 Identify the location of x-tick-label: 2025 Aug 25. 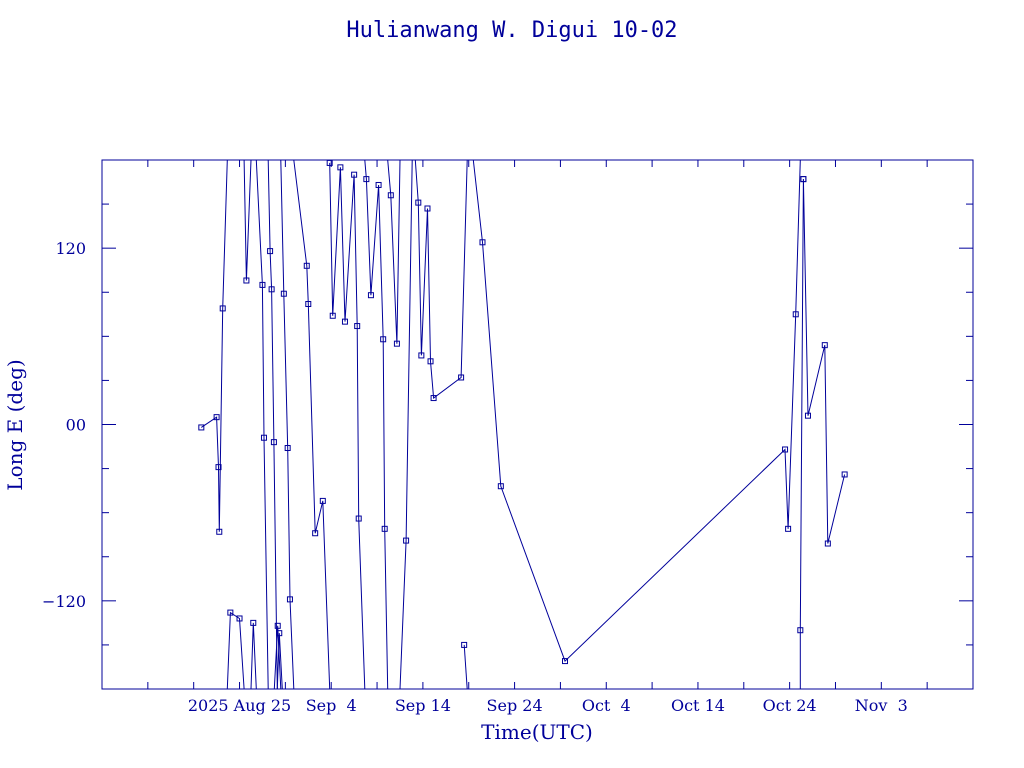
(239, 705).